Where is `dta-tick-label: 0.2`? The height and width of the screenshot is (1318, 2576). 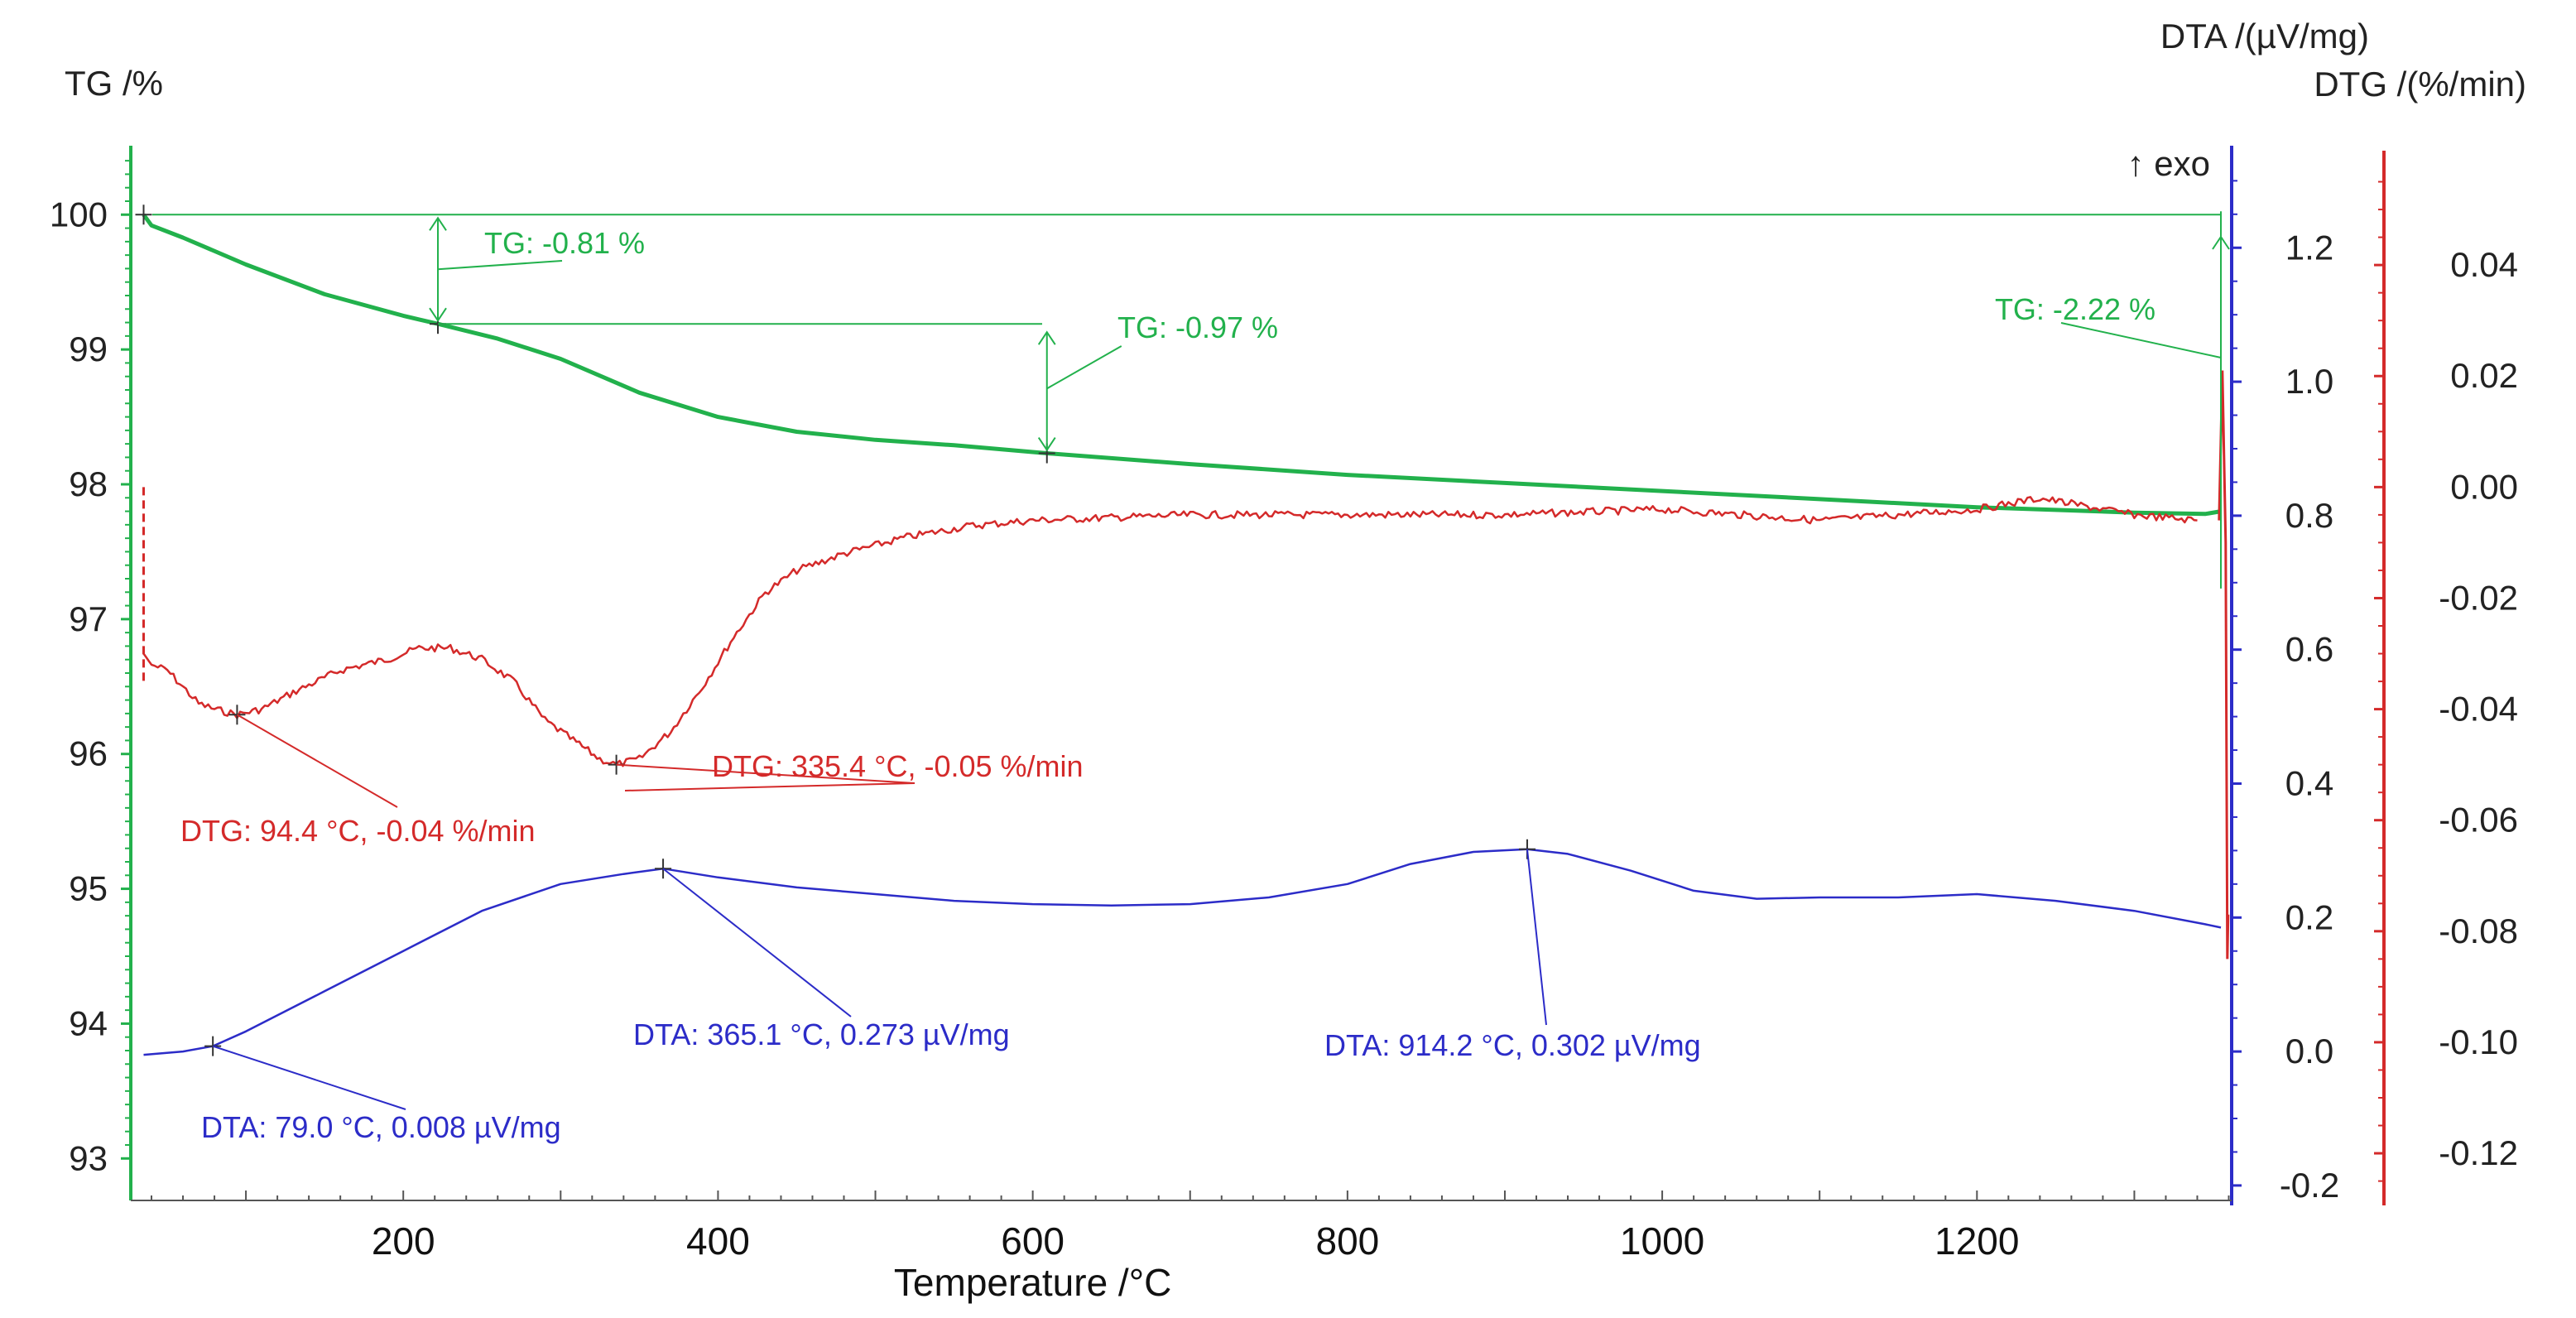
dta-tick-label: 0.2 is located at coordinates (2309, 916).